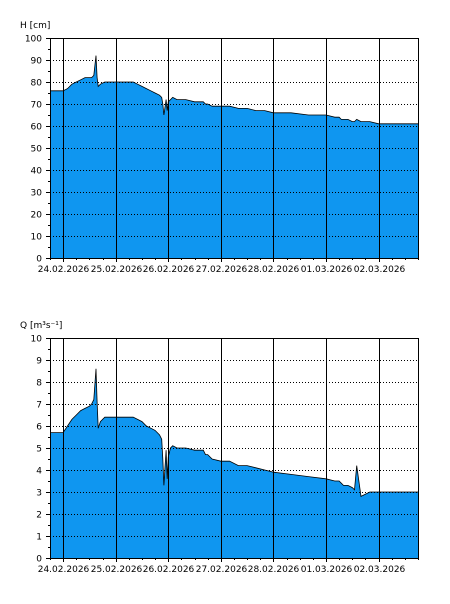 This screenshot has height=604, width=450. I want to click on y-tick-label: 50, so click(37, 150).